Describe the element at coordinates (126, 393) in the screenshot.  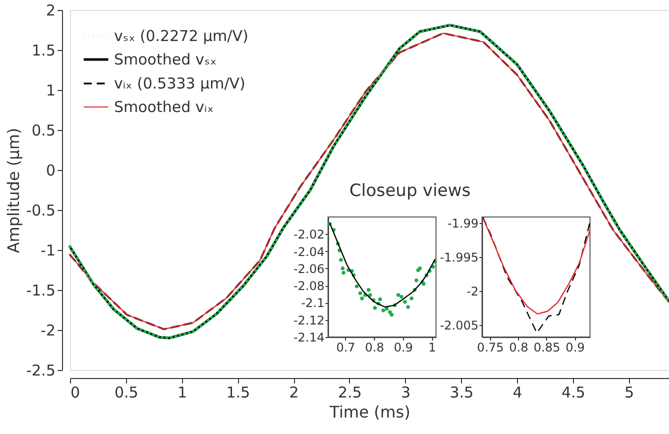
I see `x-tick-label: 0.5` at that location.